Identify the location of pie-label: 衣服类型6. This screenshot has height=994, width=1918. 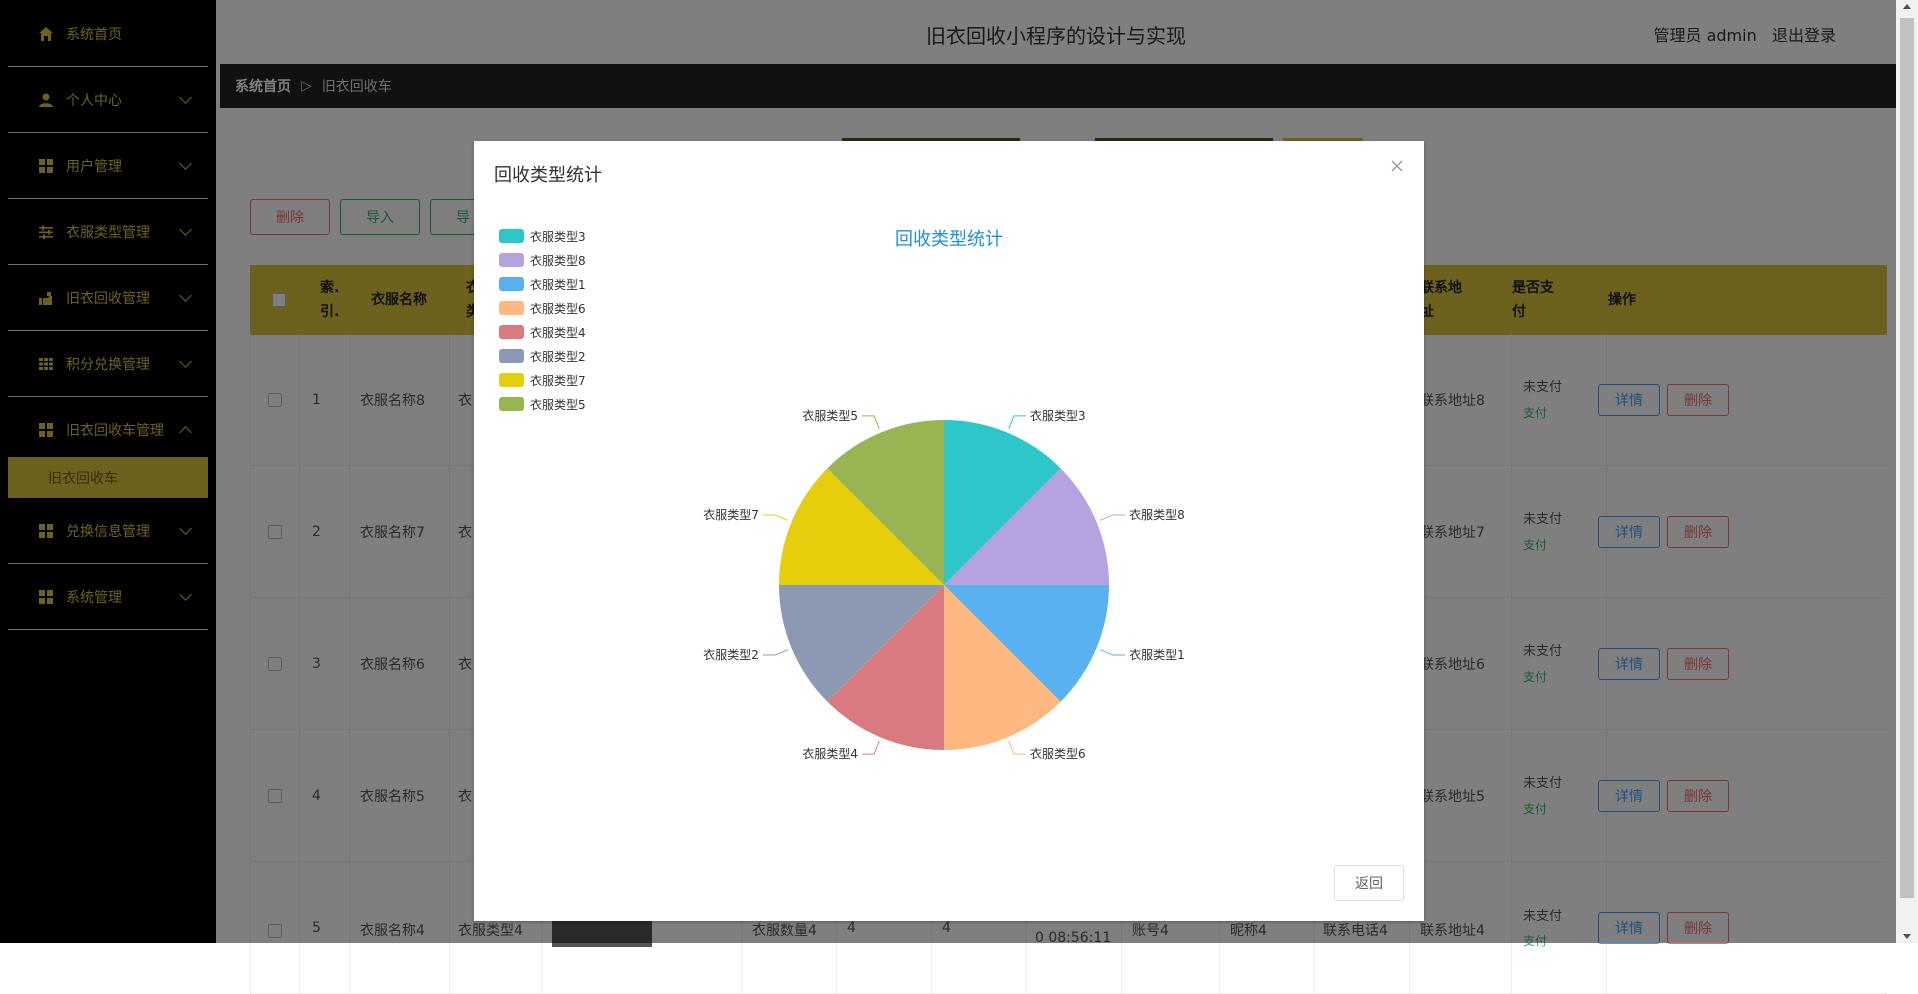
(1058, 753).